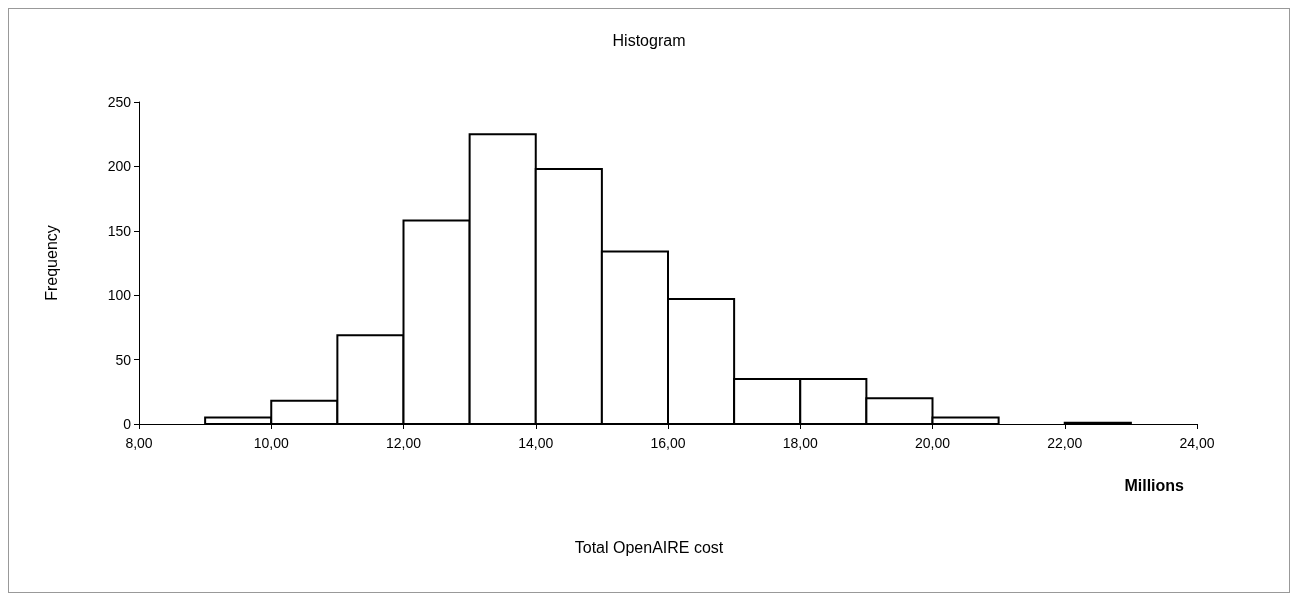 The height and width of the screenshot is (603, 1300). I want to click on y-tick-label: 100, so click(119, 295).